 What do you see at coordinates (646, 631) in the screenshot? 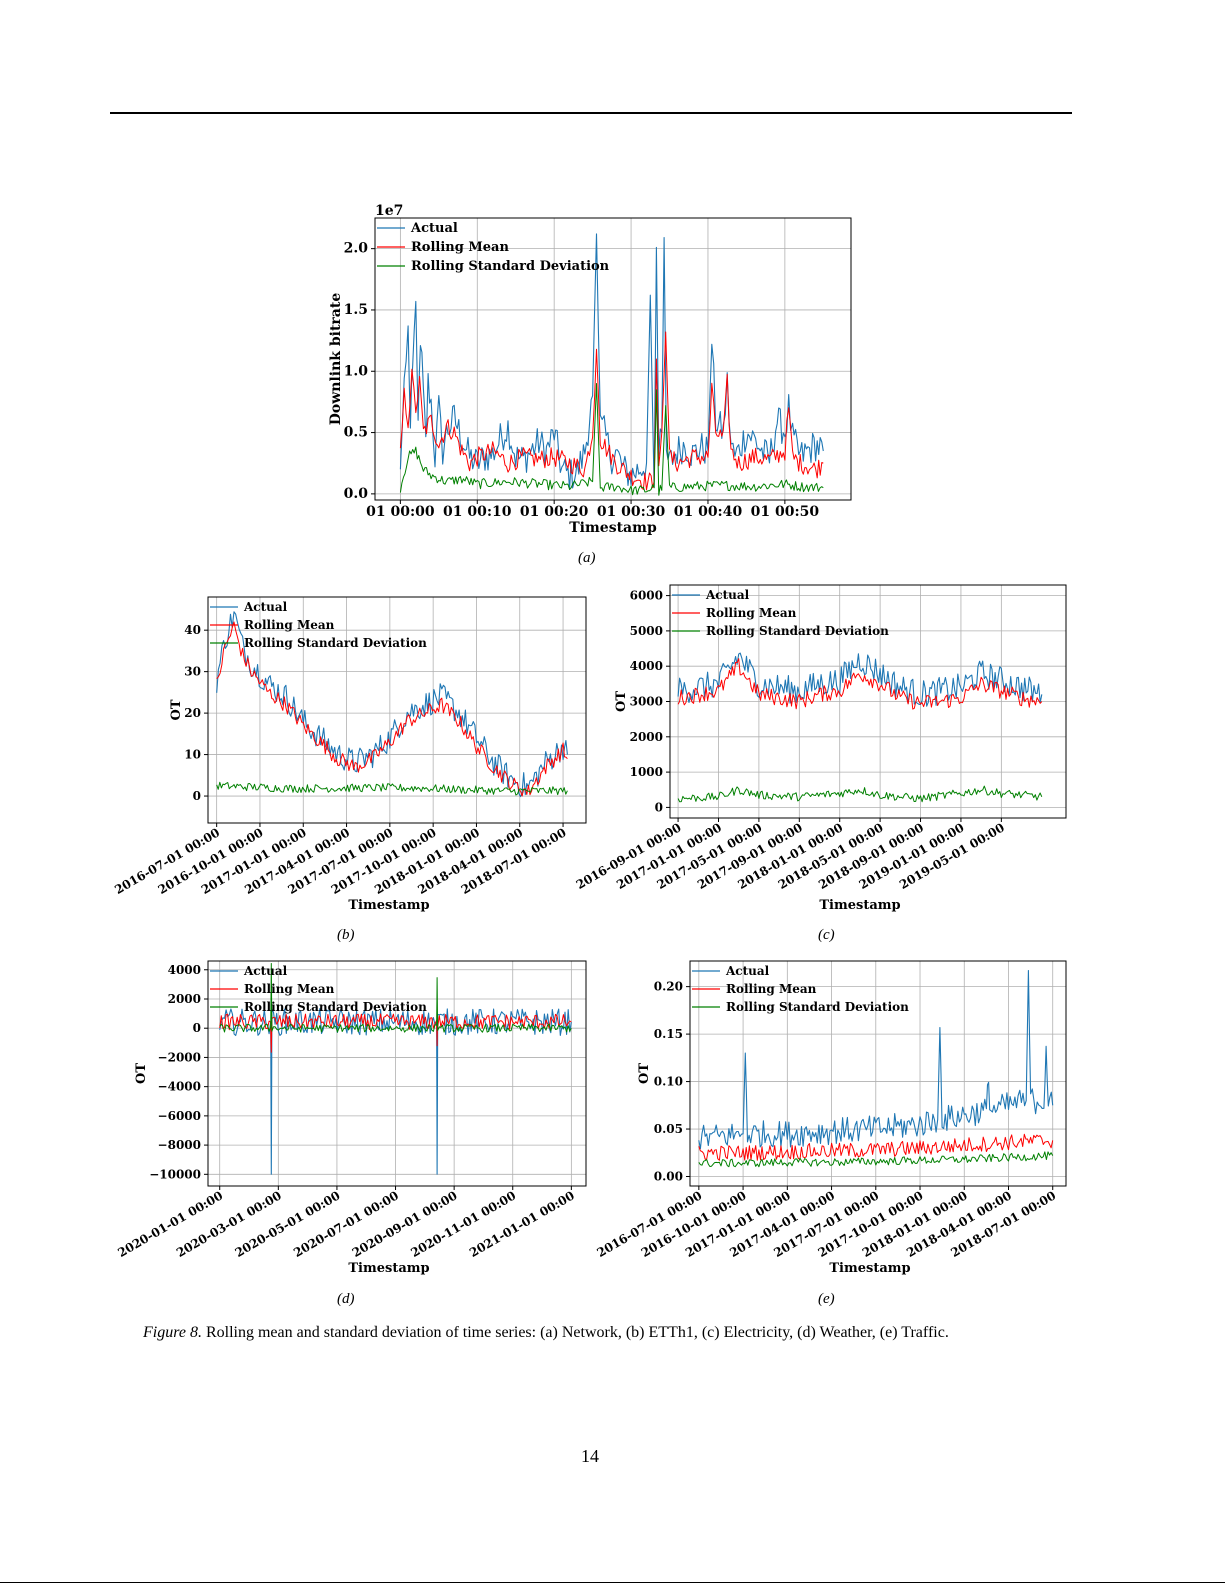
I see `y-tick-label: 5000` at bounding box center [646, 631].